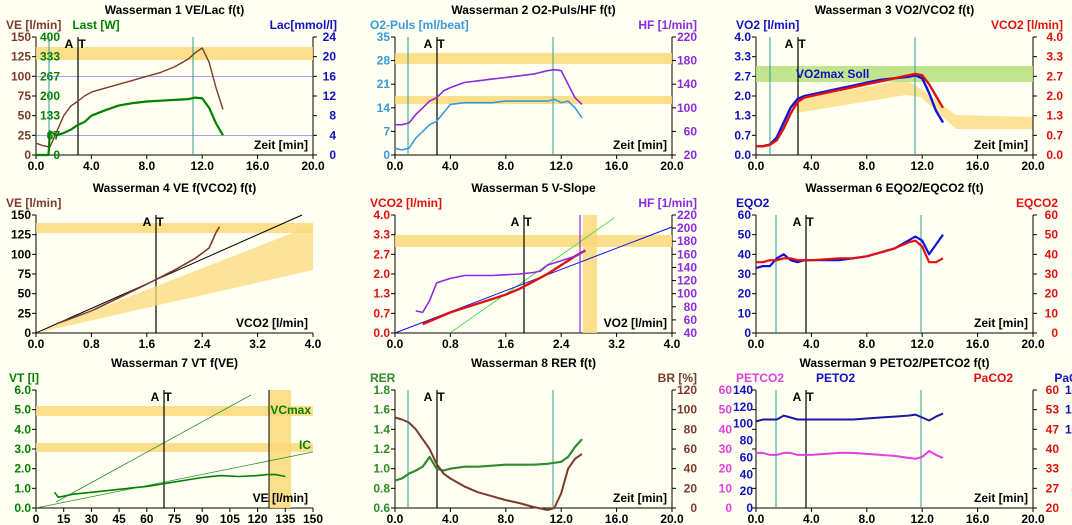 The image size is (1072, 525). What do you see at coordinates (667, 203) in the screenshot?
I see `axis-label: HF [1/min]` at bounding box center [667, 203].